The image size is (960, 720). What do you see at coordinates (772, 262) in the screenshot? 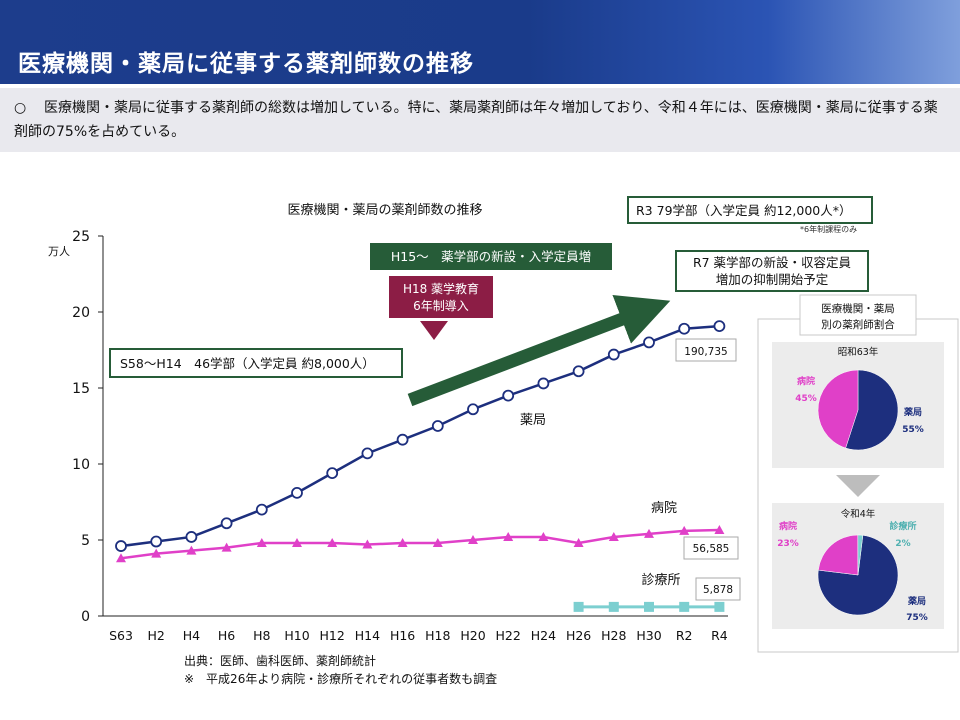
I see `annotation-r7-line1: R7 薬学部の新設・収容定員` at bounding box center [772, 262].